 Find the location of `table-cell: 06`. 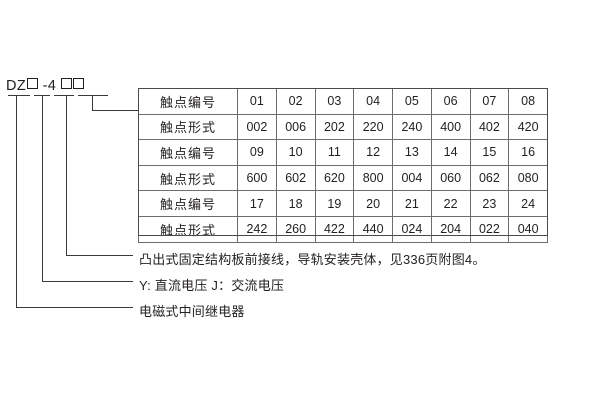

table-cell: 06 is located at coordinates (450, 101).